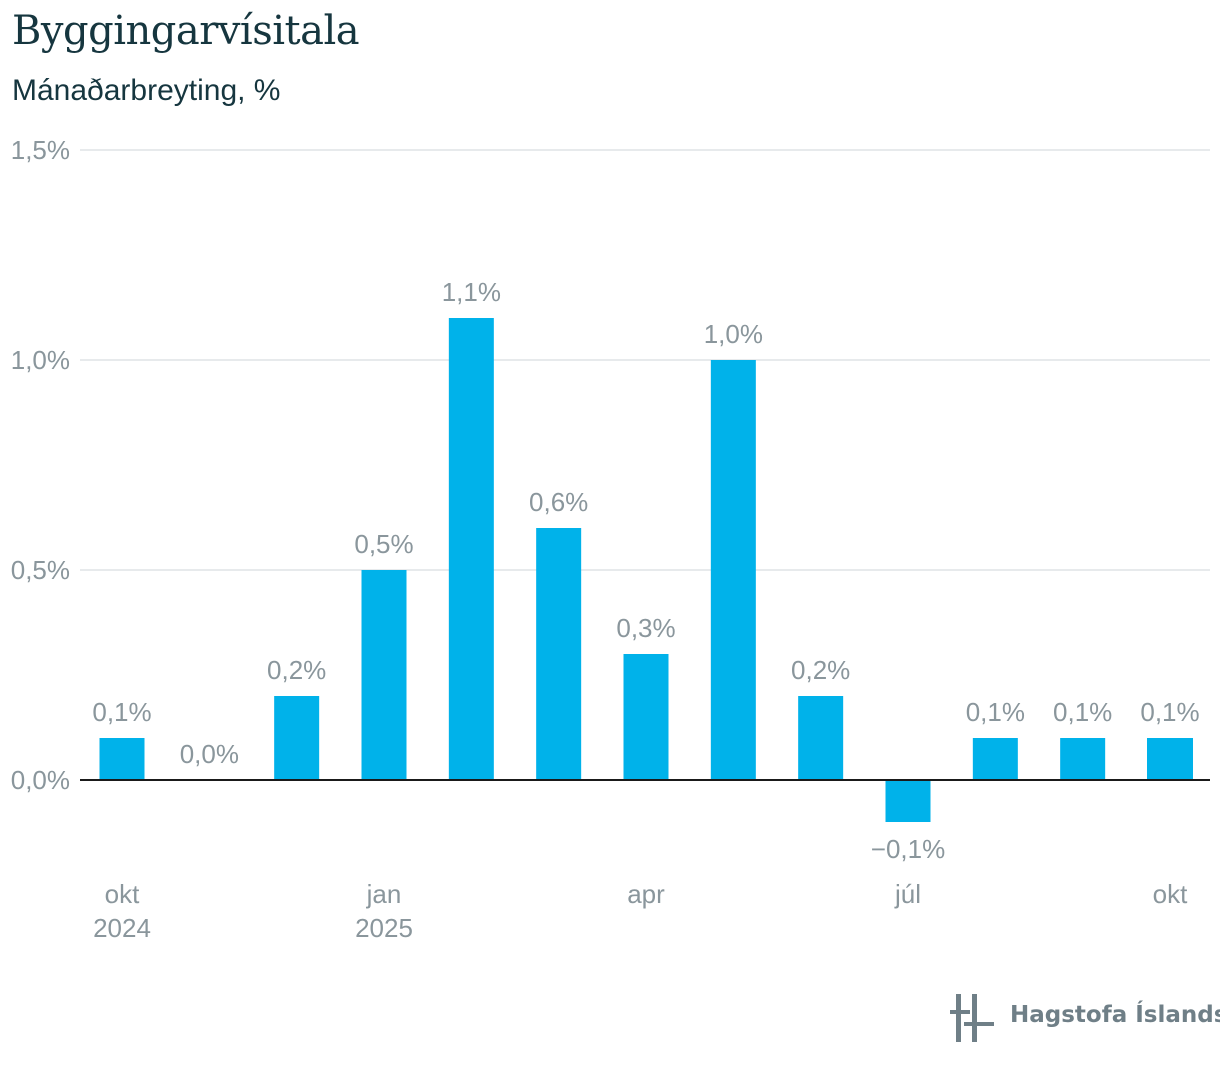  Describe the element at coordinates (40, 150) in the screenshot. I see `y-tick-label: 1,5%` at that location.